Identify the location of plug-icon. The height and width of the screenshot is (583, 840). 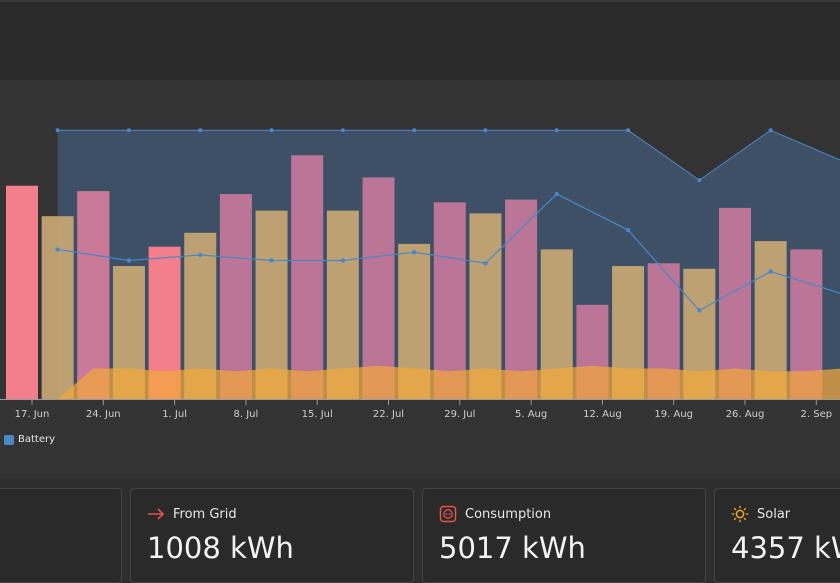
(448, 514).